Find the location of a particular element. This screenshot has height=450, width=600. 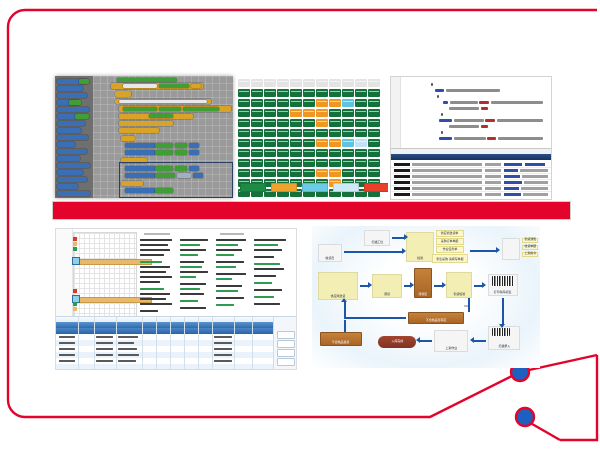

flow-node-reject-return: 不合格品退货 is located at coordinates (341, 339).